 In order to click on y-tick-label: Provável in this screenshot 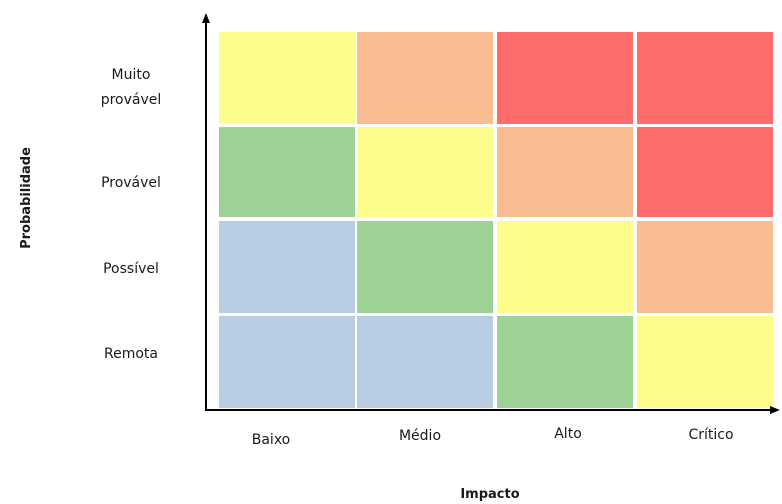, I will do `click(131, 183)`.